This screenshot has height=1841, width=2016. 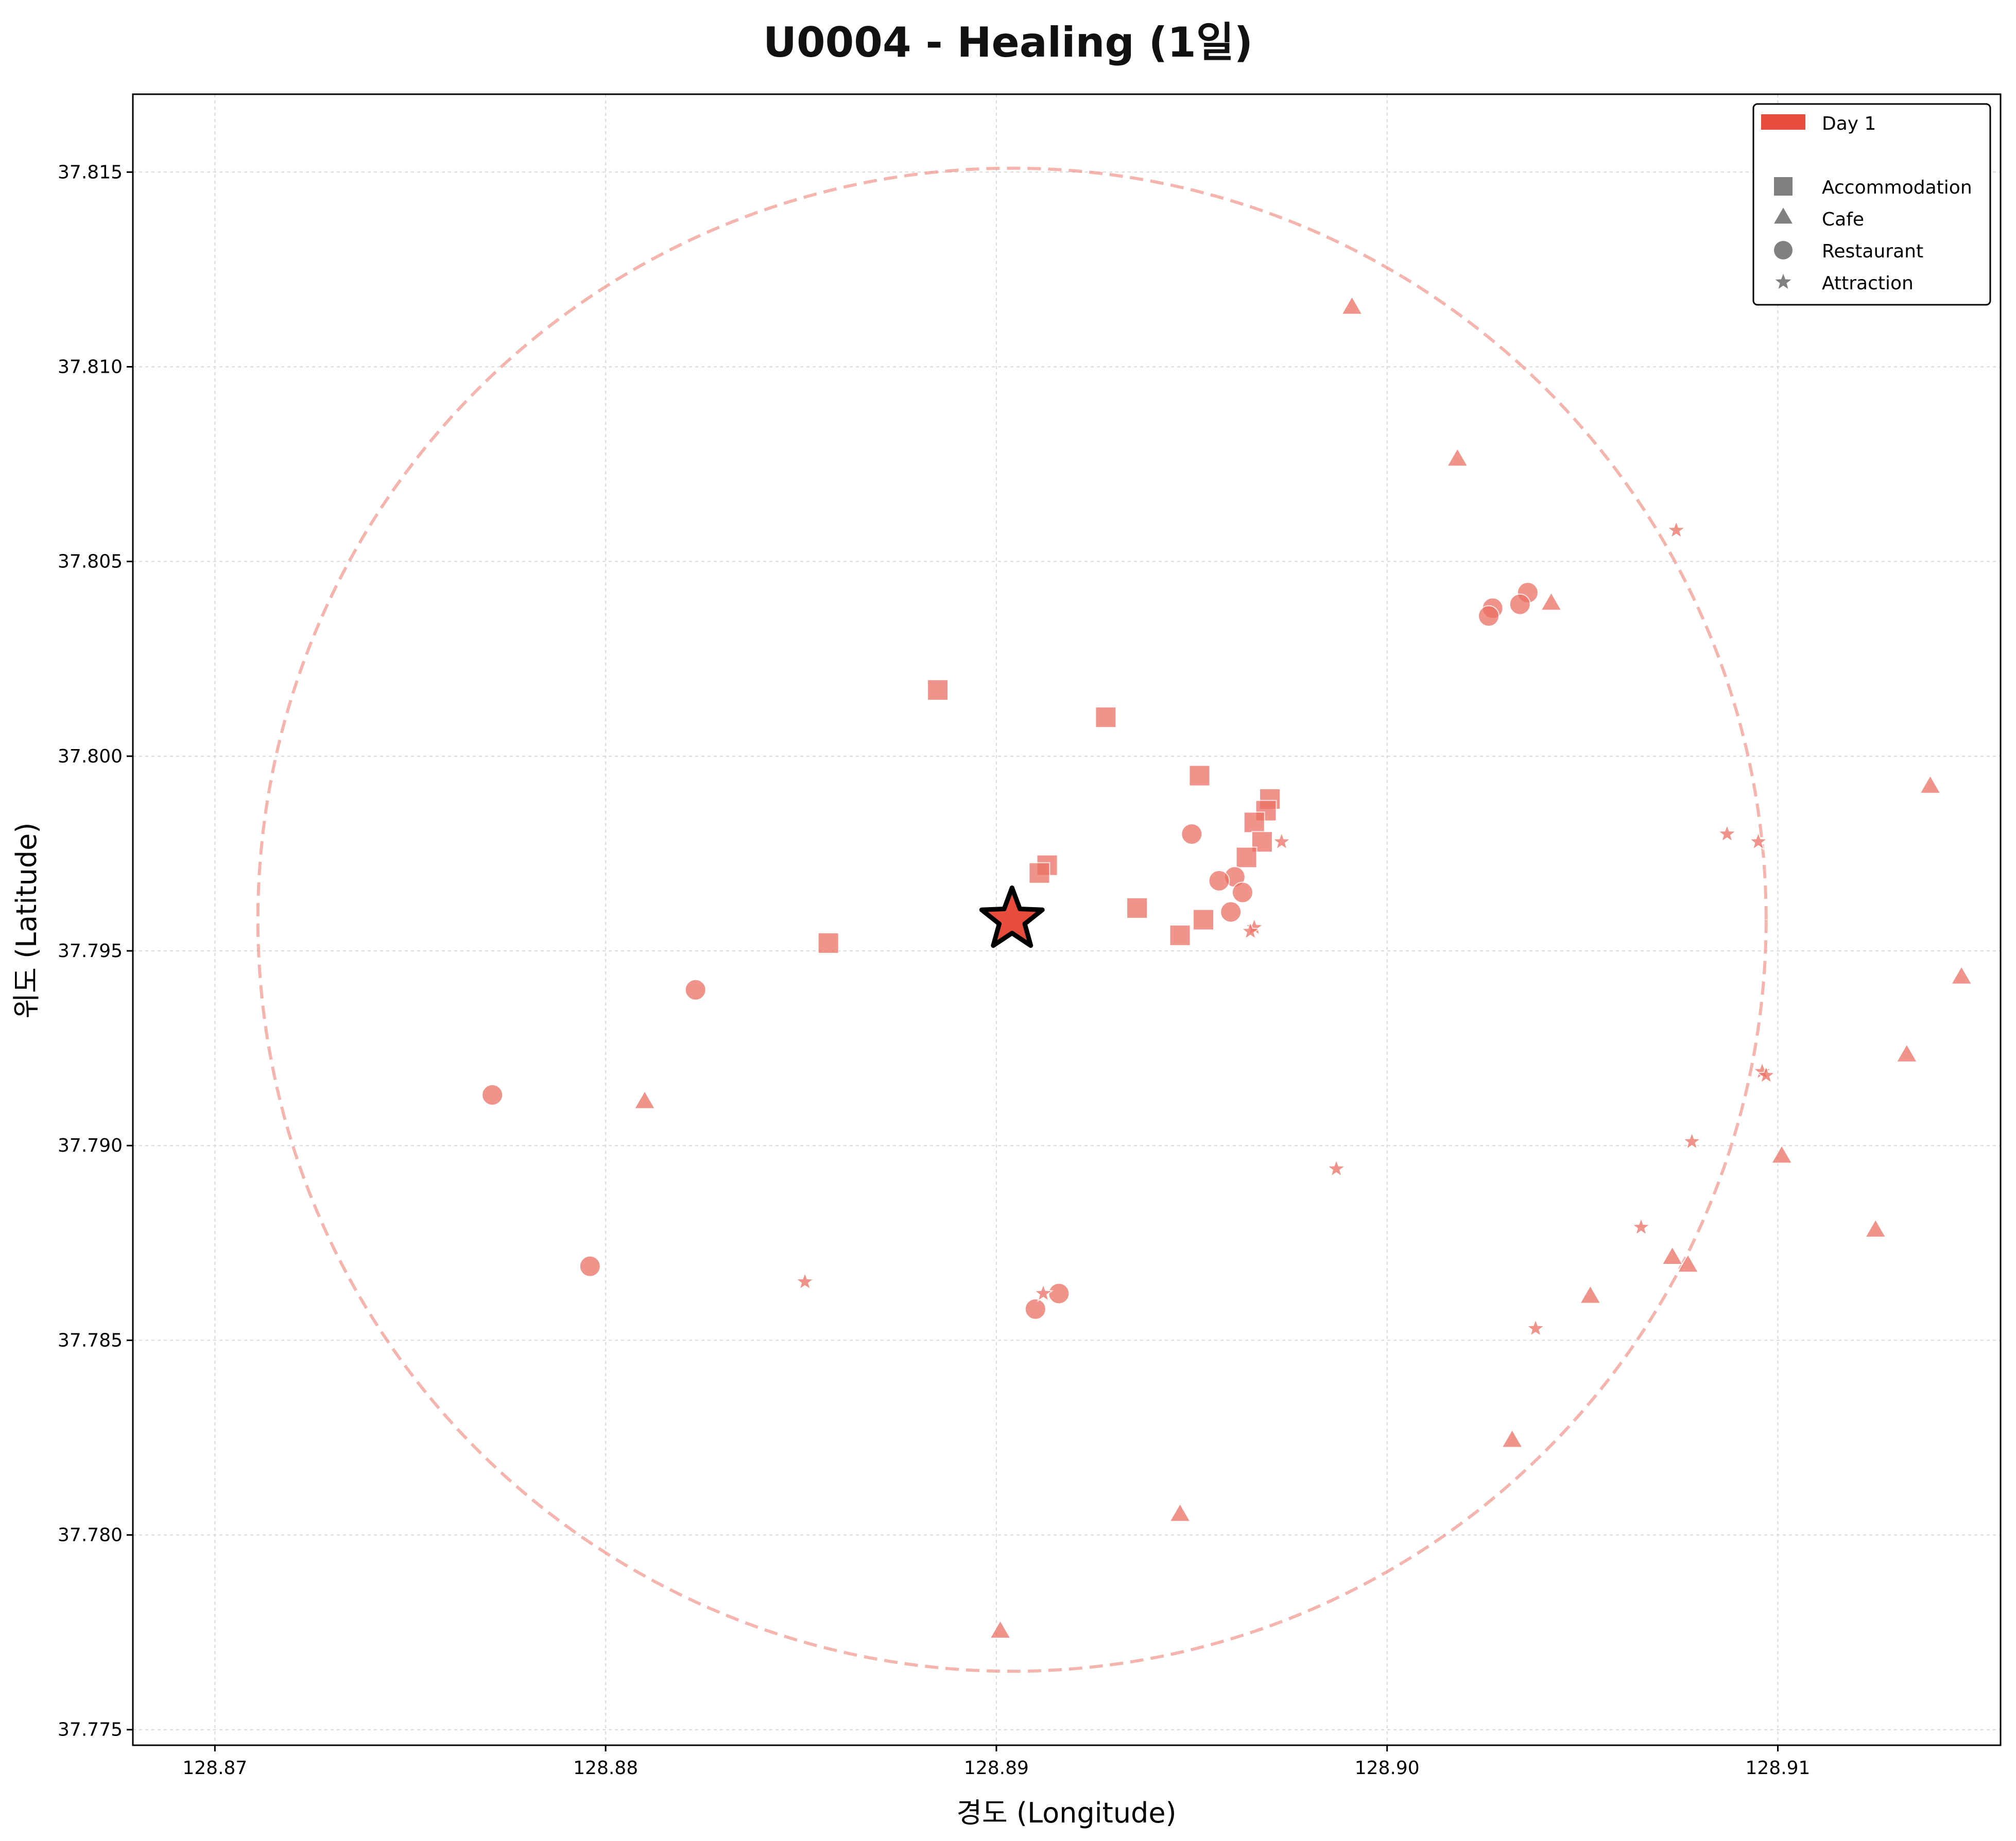 What do you see at coordinates (1873, 236) in the screenshot?
I see `legend-marker-items: Accommodation Cafe Restaurant Attraction` at bounding box center [1873, 236].